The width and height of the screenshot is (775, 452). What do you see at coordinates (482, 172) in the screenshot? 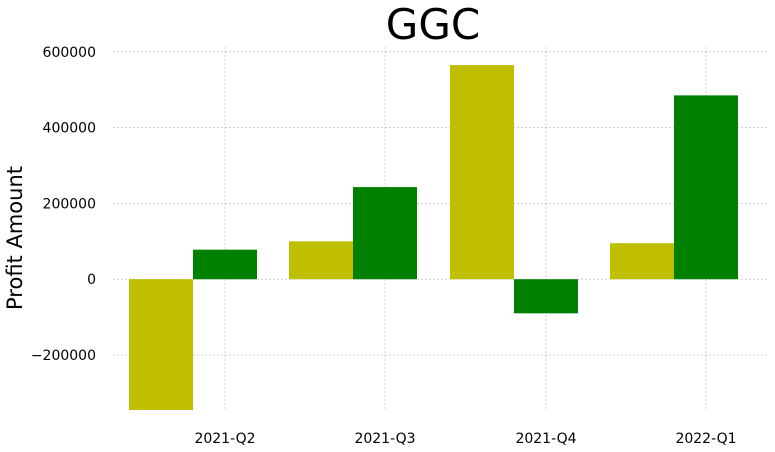
I see `bar-series1-2021-Q4` at bounding box center [482, 172].